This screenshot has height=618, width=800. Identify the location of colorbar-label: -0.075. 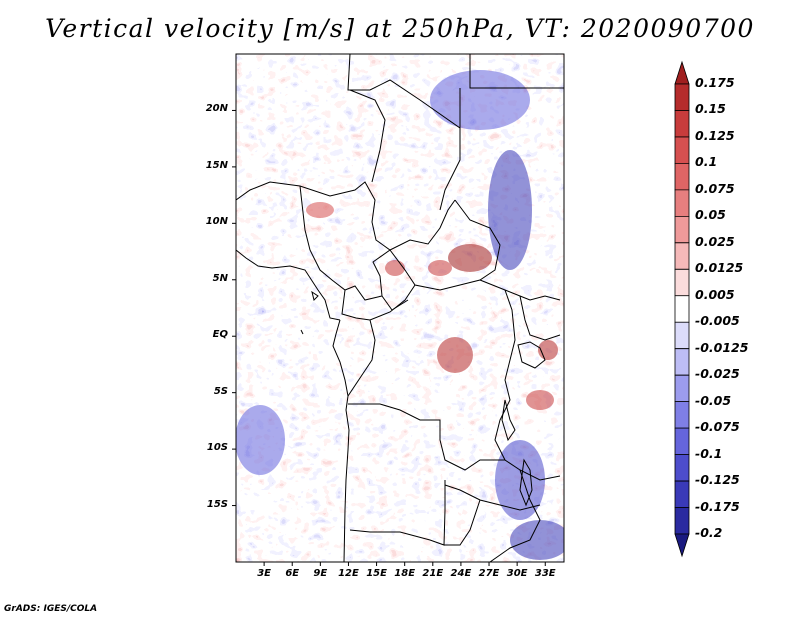
(717, 427).